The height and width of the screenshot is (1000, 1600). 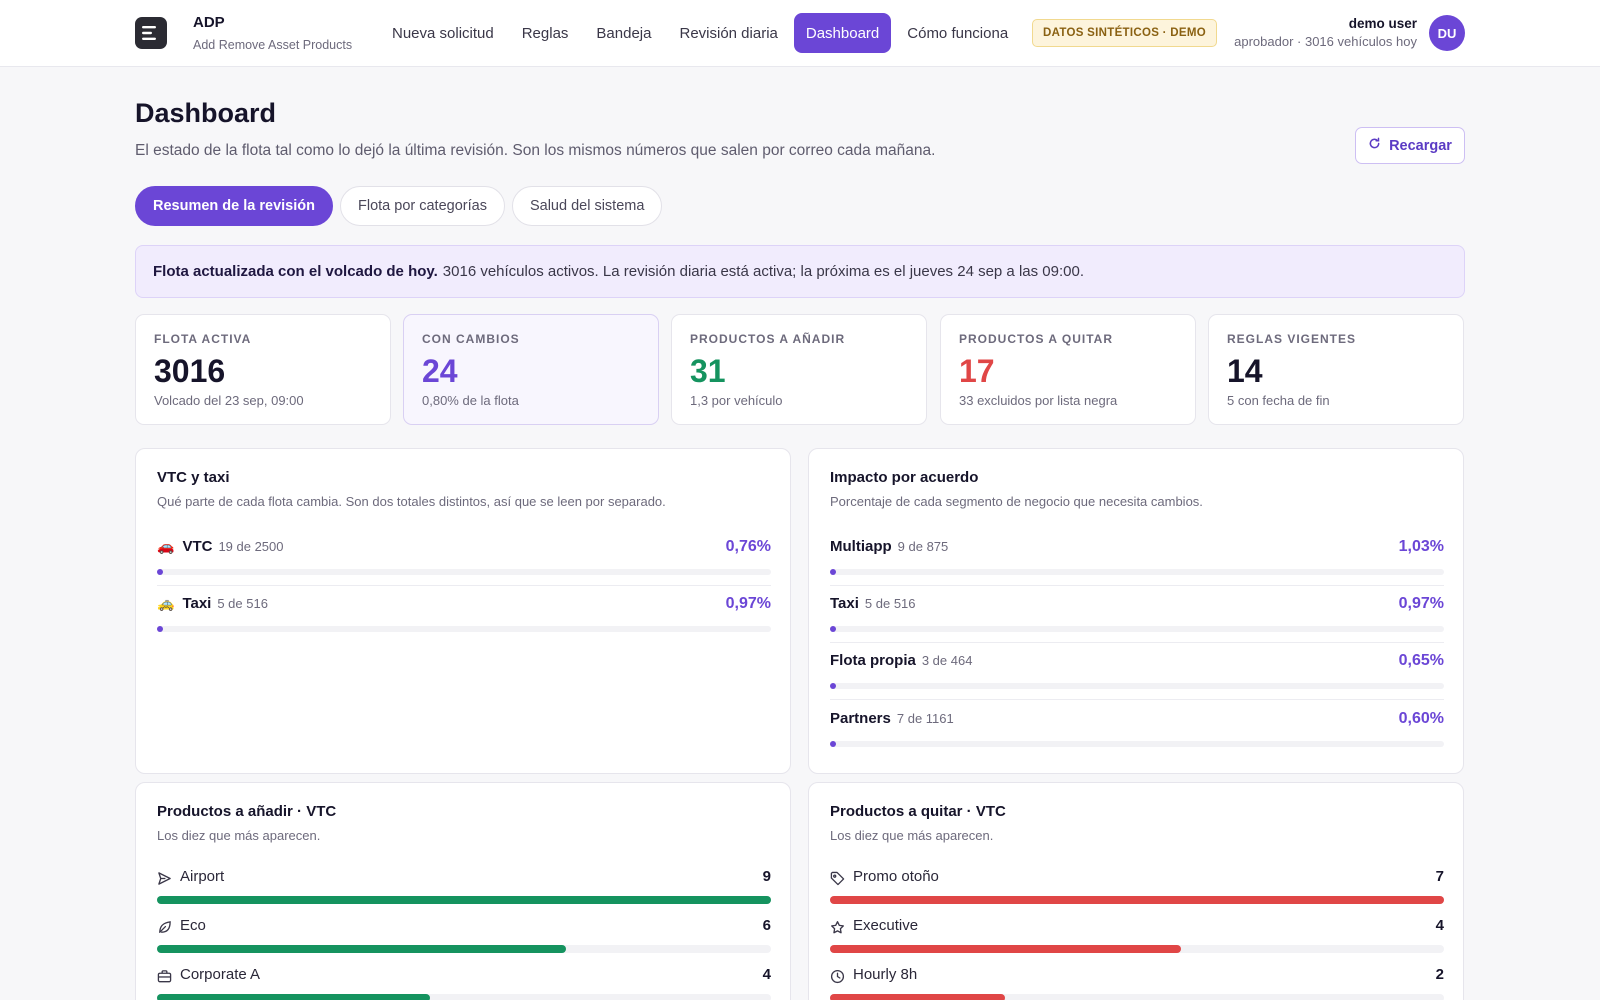 What do you see at coordinates (1421, 718) in the screenshot?
I see `row-percentage: 0,60%` at bounding box center [1421, 718].